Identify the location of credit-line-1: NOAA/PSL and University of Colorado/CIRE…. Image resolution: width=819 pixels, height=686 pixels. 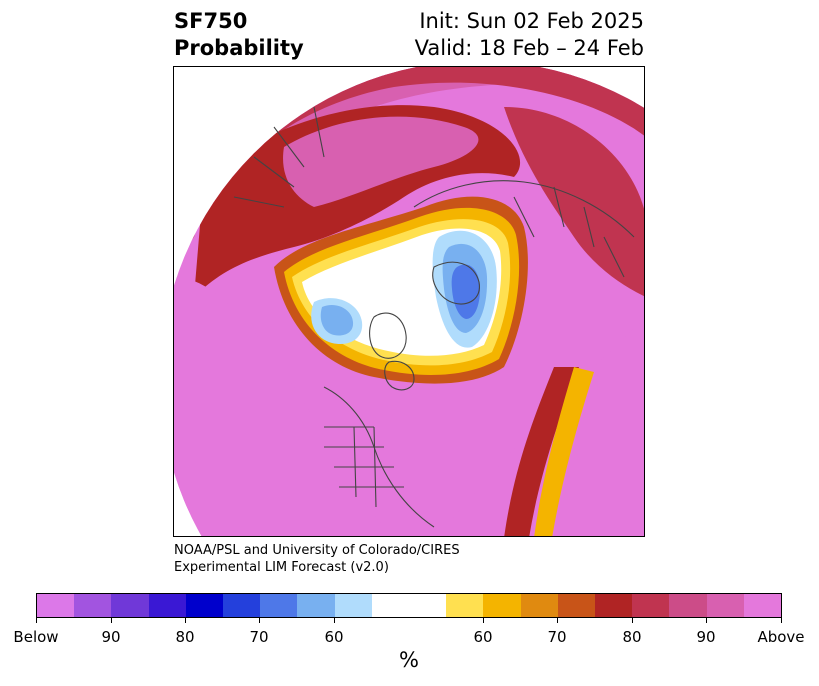
(317, 550).